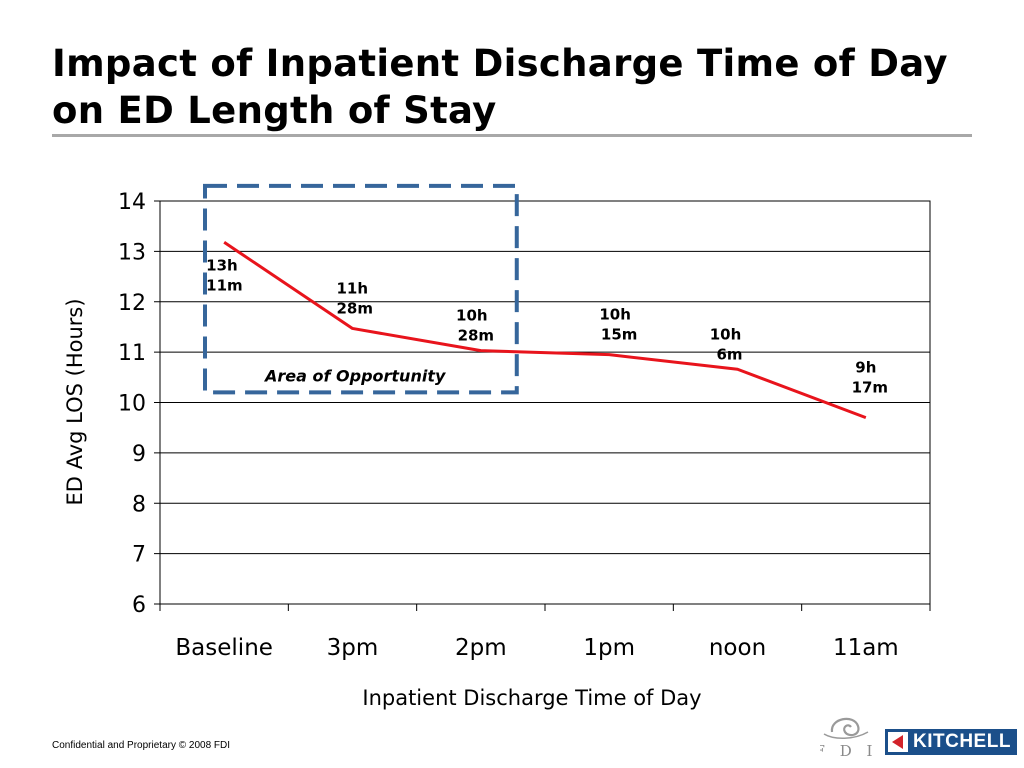 Image resolution: width=1024 pixels, height=768 pixels. What do you see at coordinates (132, 252) in the screenshot?
I see `y-tick-label: 13` at bounding box center [132, 252].